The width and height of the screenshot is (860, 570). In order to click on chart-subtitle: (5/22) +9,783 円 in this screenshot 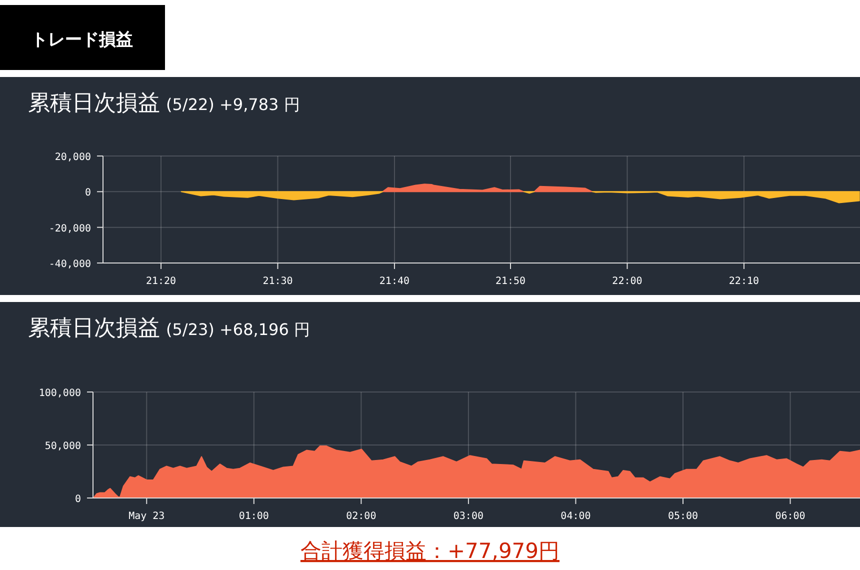, I will do `click(233, 104)`.